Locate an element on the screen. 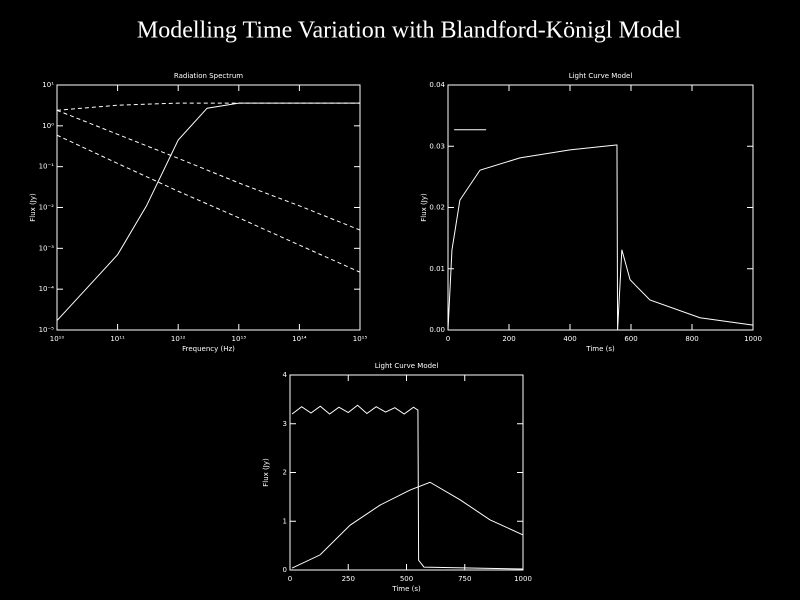  y-tick-label: 10⁻⁵ is located at coordinates (47, 330).